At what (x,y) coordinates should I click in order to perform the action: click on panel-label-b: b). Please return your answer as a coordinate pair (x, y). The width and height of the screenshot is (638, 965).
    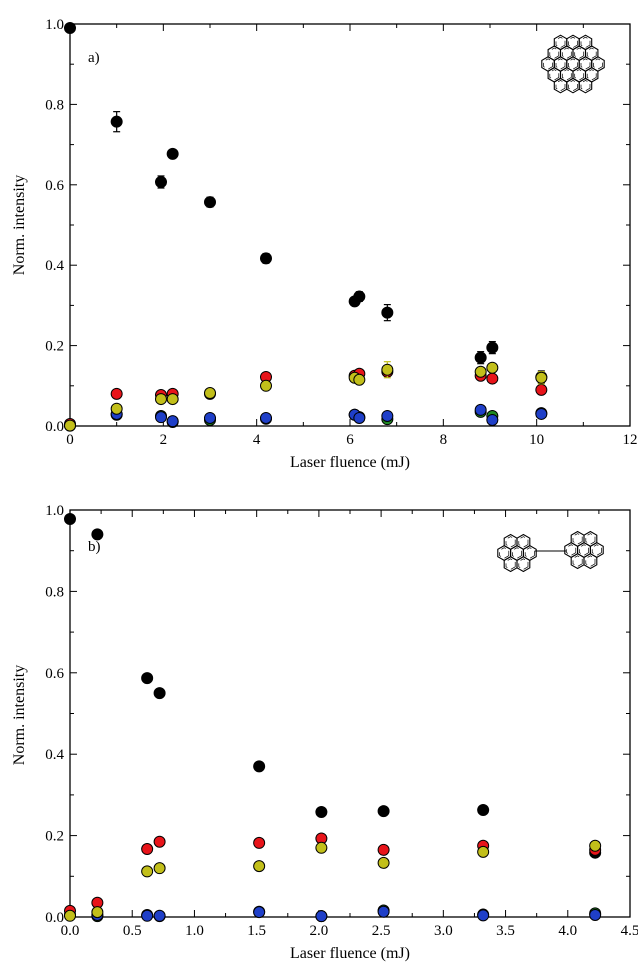
    Looking at the image, I should click on (94, 547).